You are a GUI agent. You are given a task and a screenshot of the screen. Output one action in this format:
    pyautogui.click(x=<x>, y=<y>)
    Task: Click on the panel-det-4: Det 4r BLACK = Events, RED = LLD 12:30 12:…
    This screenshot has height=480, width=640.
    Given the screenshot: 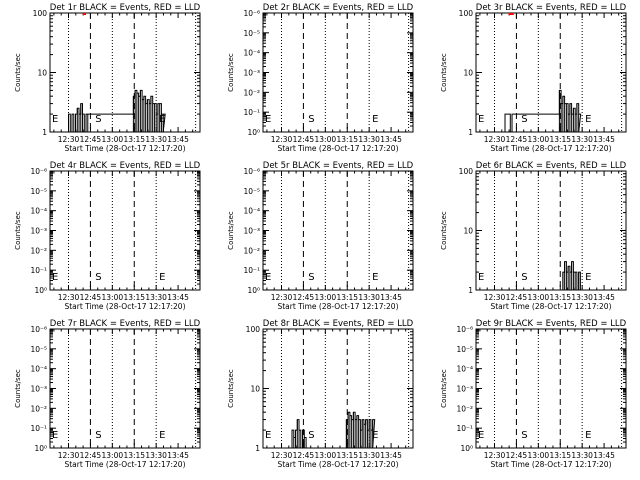 What is the action you would take?
    pyautogui.click(x=107, y=236)
    